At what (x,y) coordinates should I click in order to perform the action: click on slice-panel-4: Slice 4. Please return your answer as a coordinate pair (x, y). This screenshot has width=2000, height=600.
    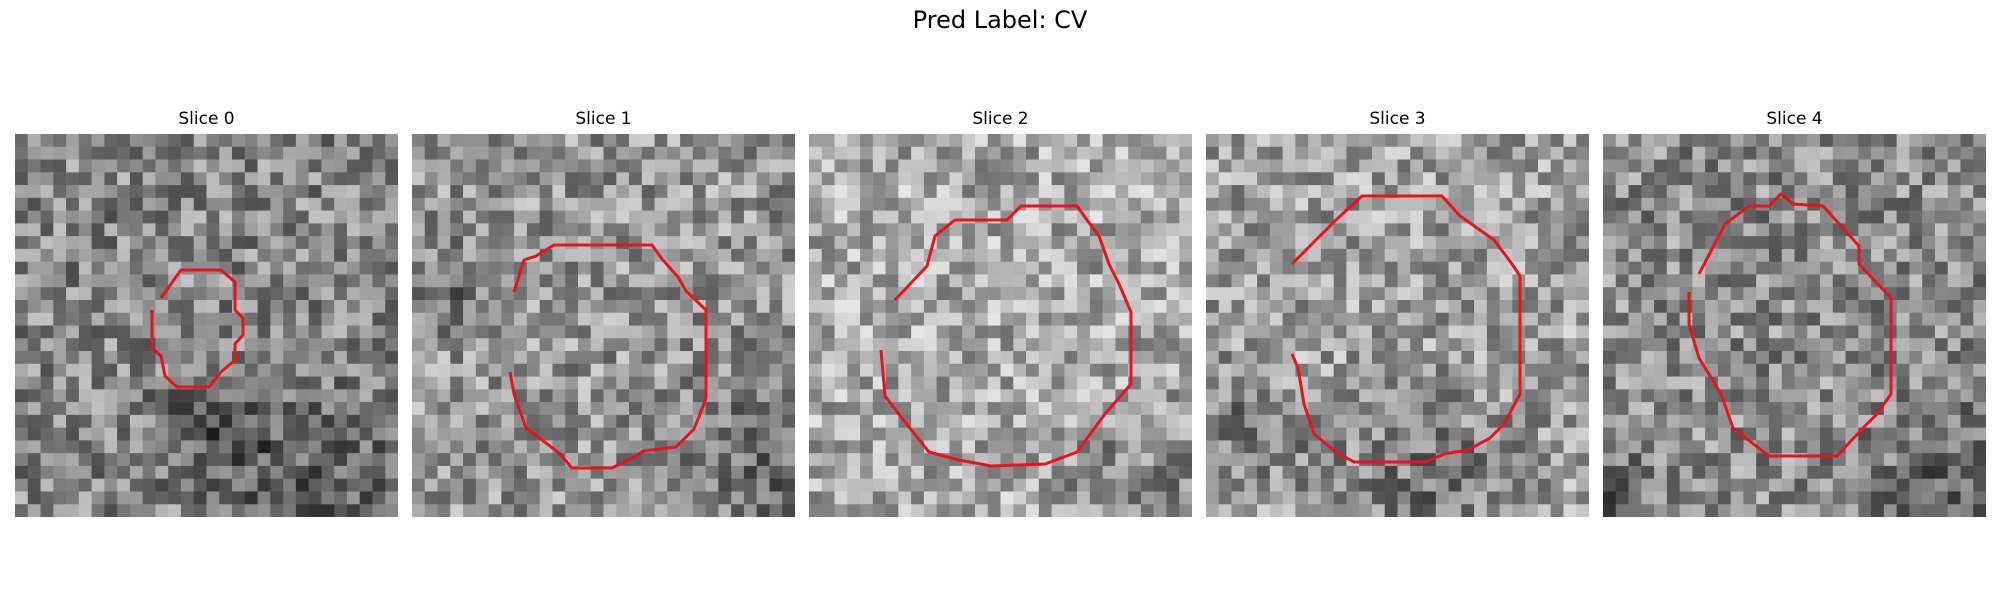
    Looking at the image, I should click on (1794, 312).